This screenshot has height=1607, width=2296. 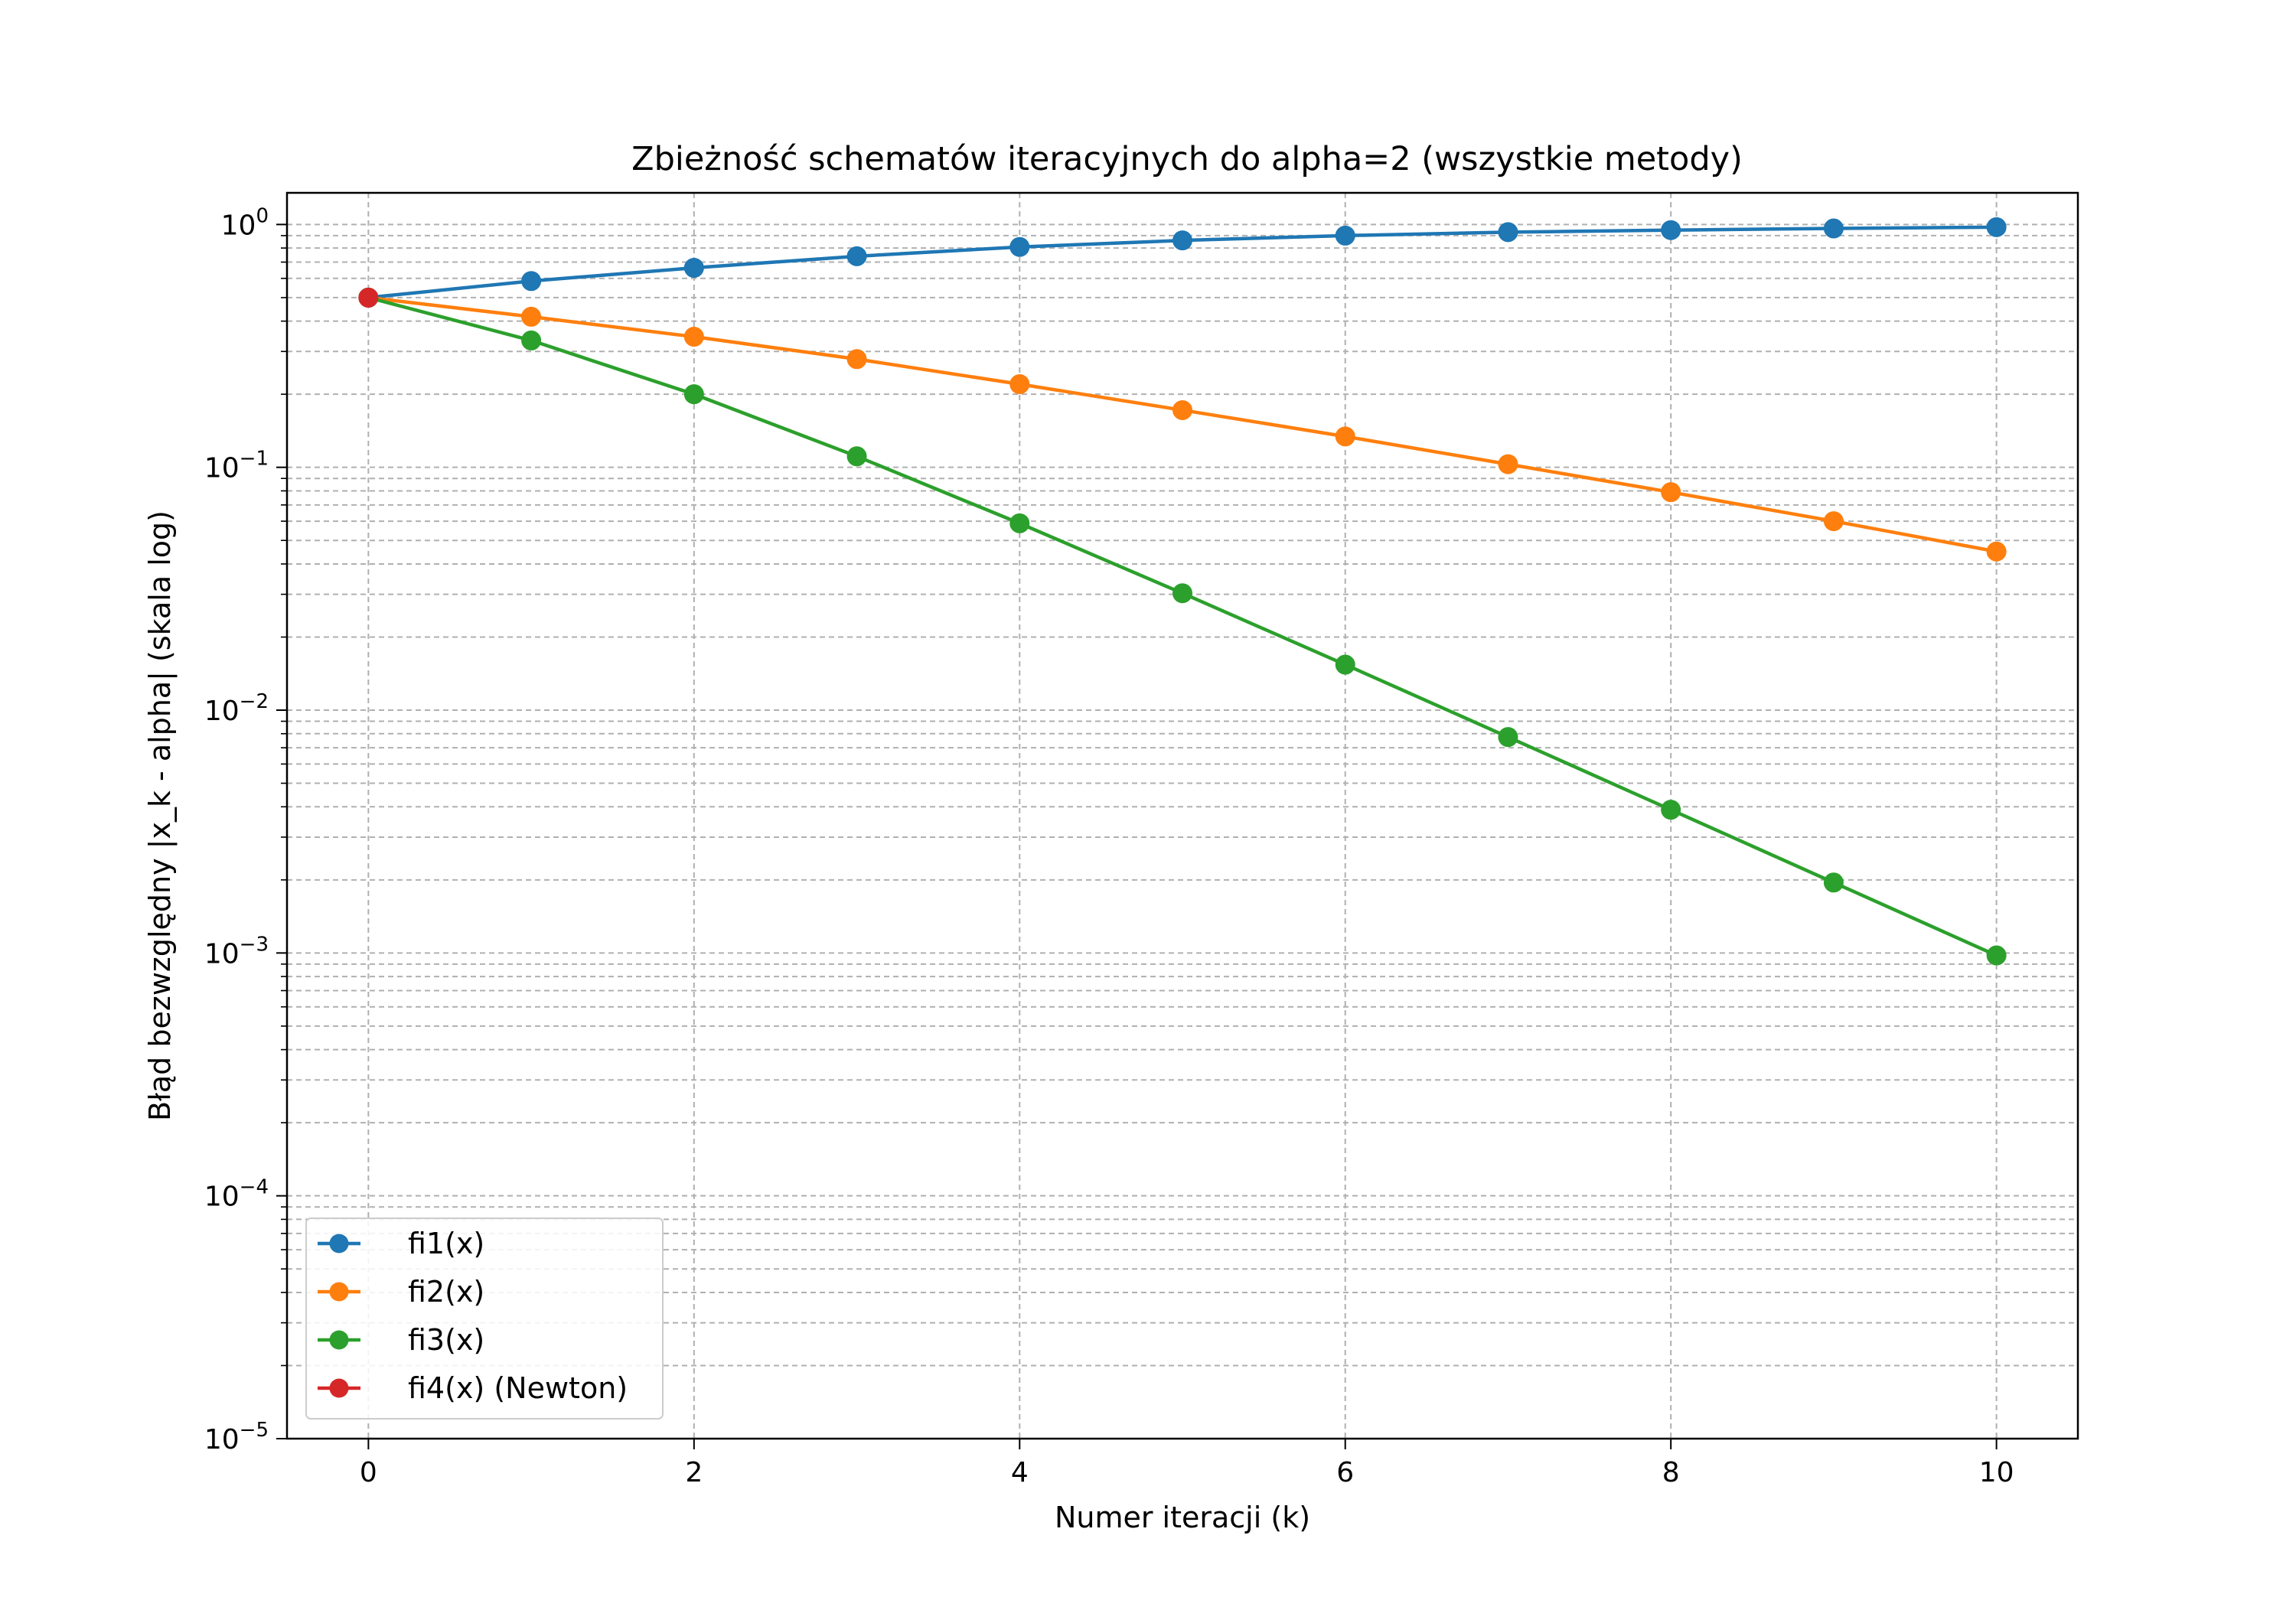 I want to click on legend: fi1(x) fi2(x) fi3(x) fi4(x) (Newton), so click(x=484, y=1318).